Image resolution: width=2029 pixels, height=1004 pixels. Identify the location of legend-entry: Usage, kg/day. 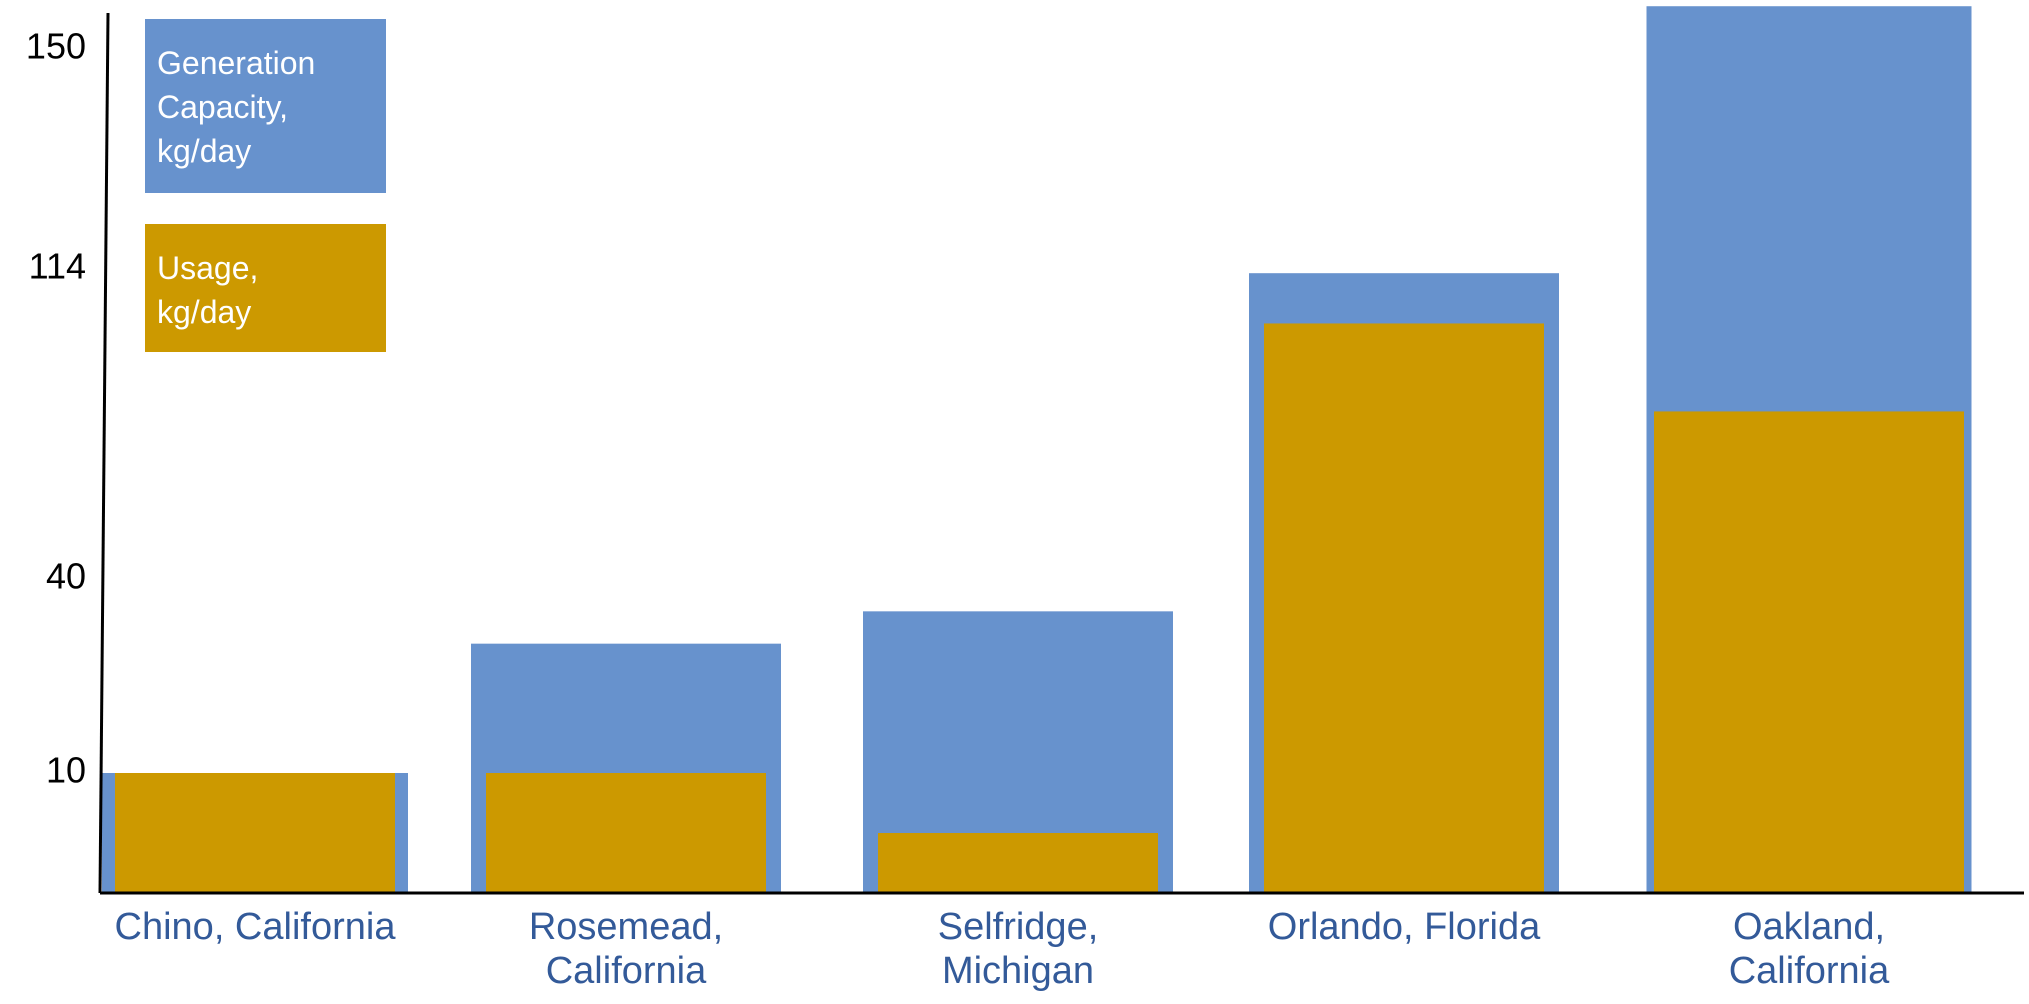
(265, 288).